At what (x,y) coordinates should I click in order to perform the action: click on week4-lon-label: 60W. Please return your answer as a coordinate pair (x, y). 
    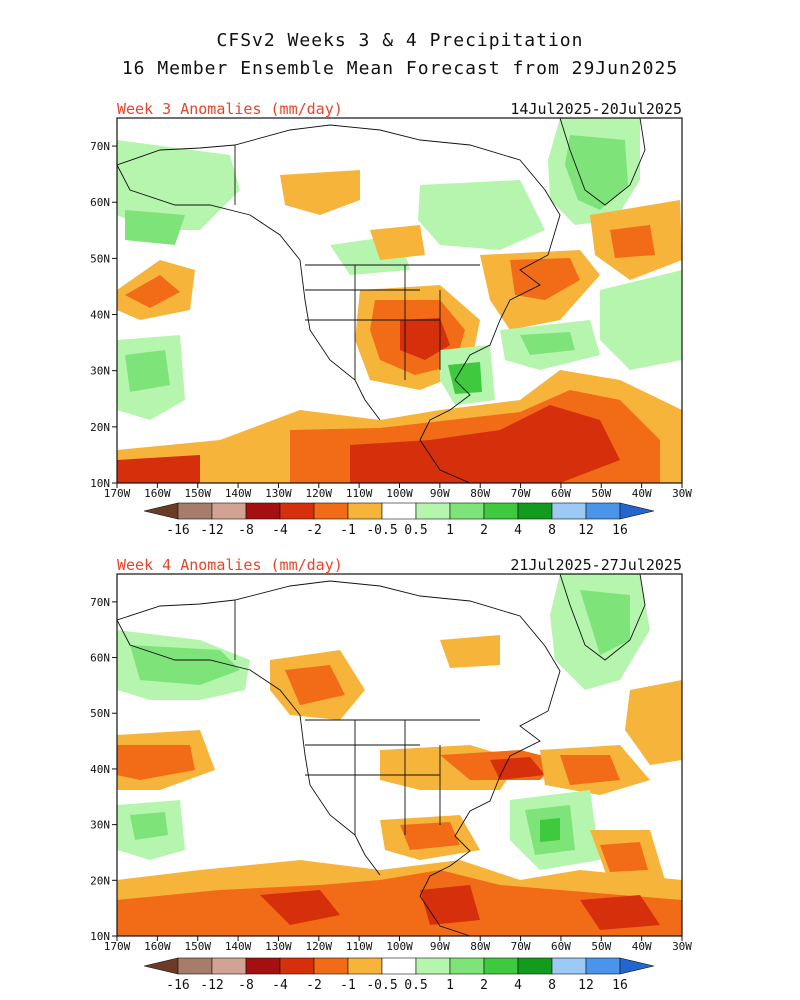
    Looking at the image, I should click on (561, 946).